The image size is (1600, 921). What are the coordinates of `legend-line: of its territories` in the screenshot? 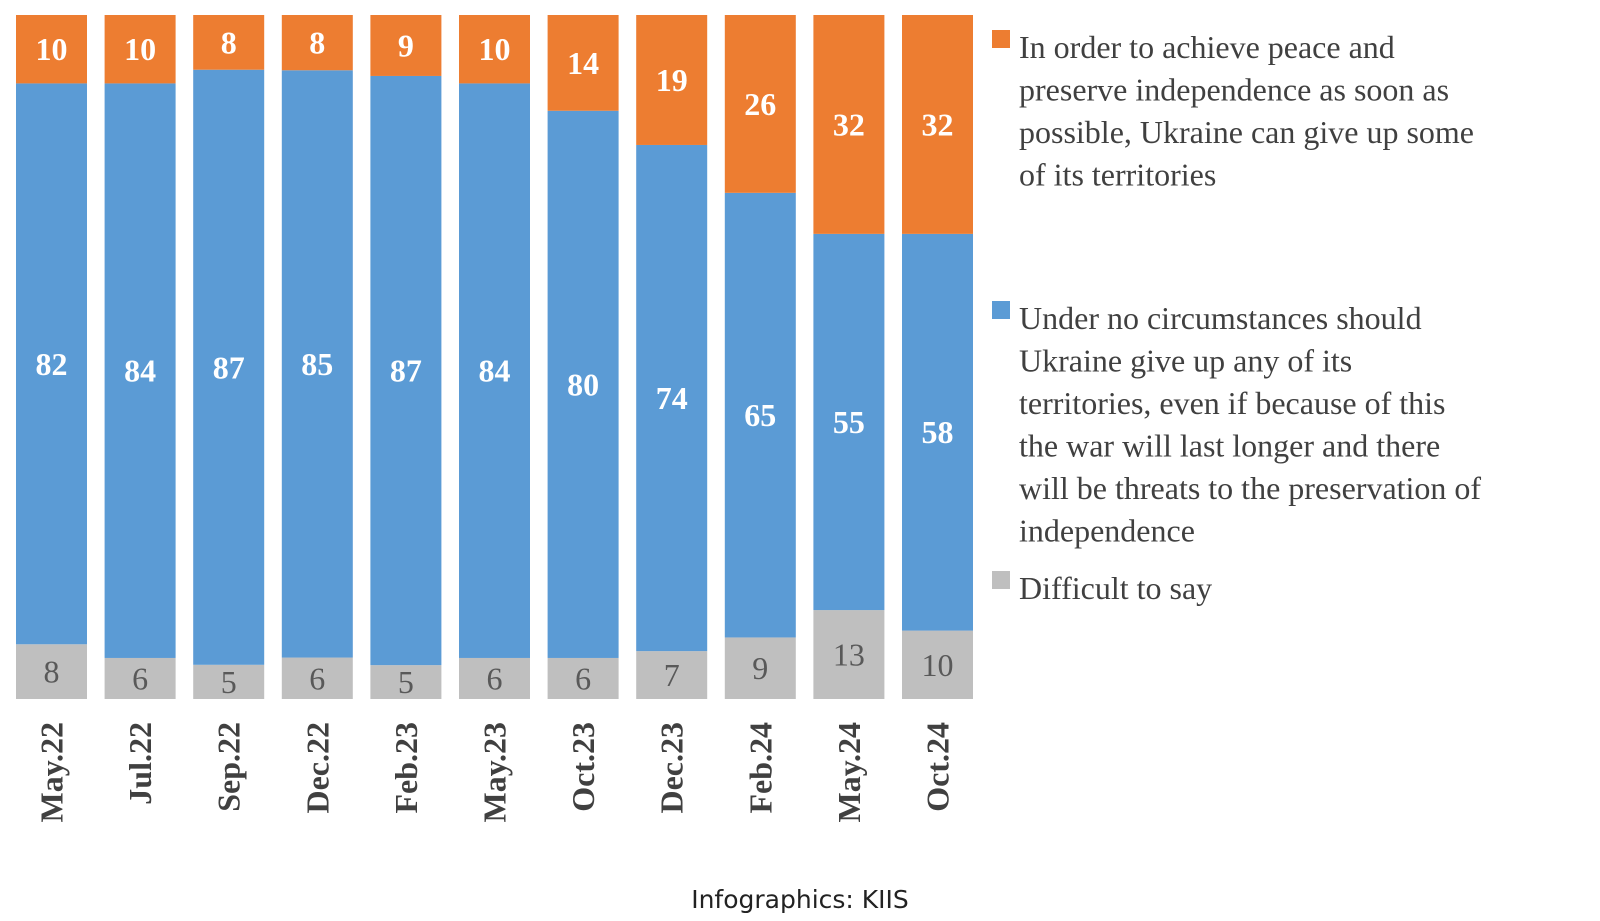 It's located at (1117, 175).